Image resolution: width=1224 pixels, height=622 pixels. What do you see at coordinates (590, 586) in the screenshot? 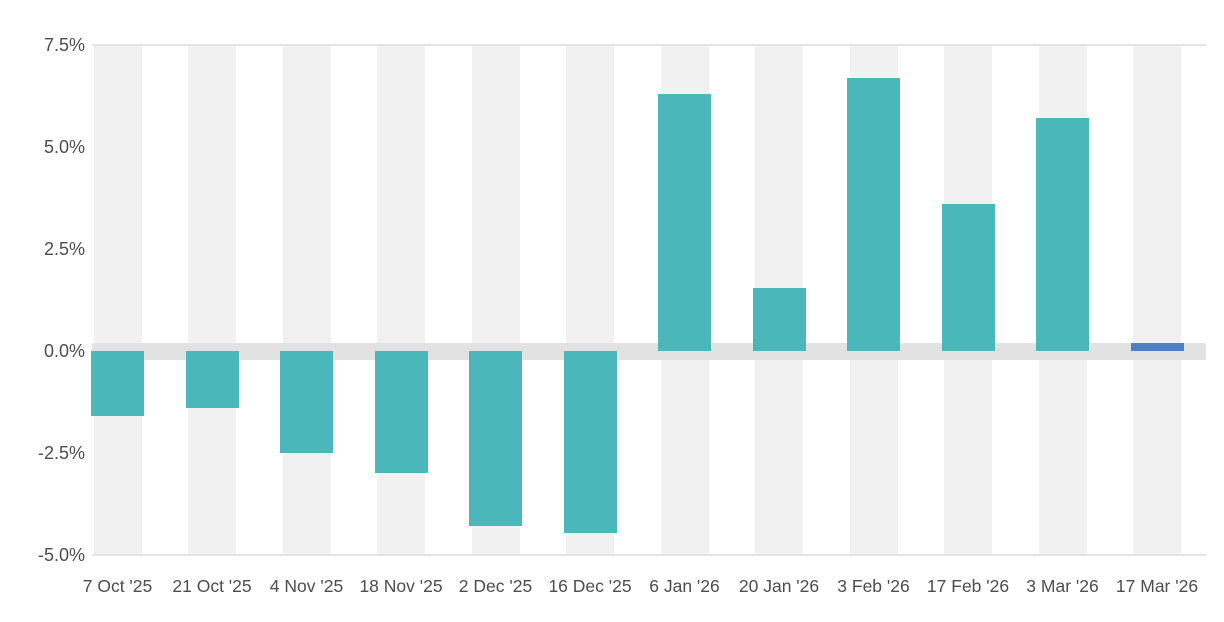
I see `x-axis-label-16-dec-25: 16 Dec '25` at bounding box center [590, 586].